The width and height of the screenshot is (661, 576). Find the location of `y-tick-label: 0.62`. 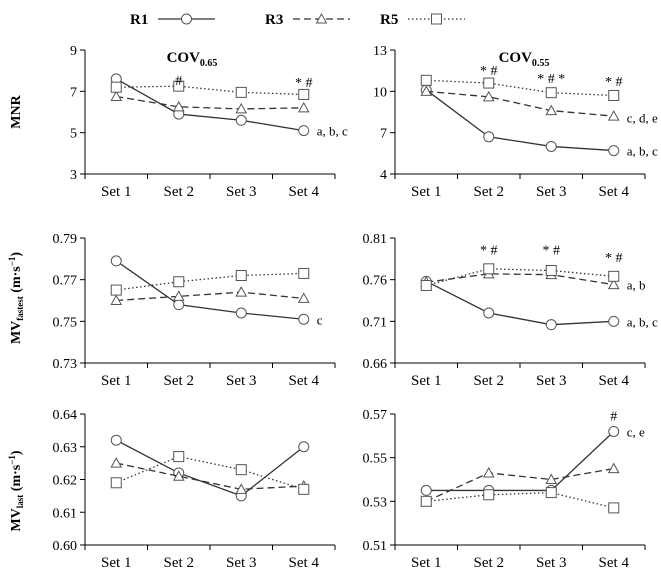

y-tick-label: 0.62 is located at coordinates (65, 481).